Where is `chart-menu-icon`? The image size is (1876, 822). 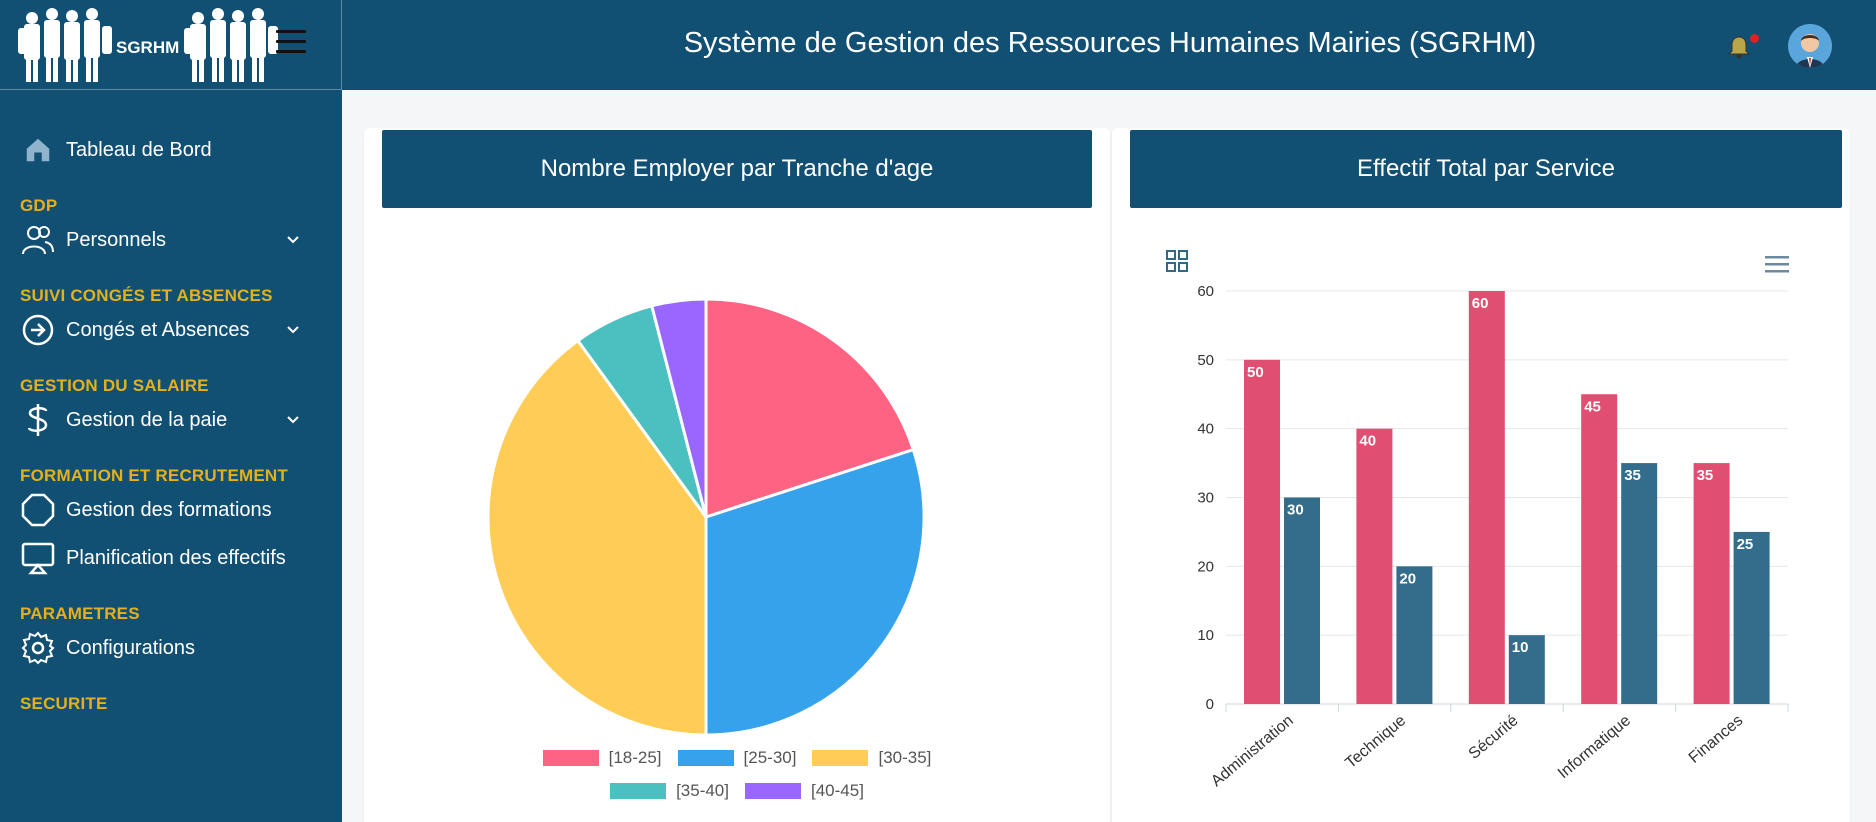 chart-menu-icon is located at coordinates (1777, 264).